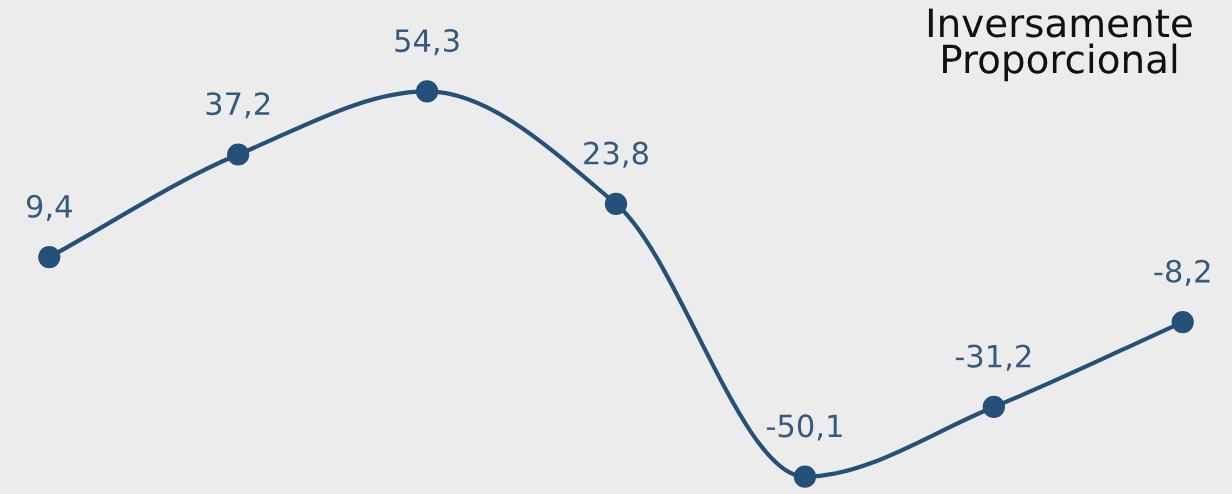  What do you see at coordinates (49, 207) in the screenshot?
I see `data-label: 9,4` at bounding box center [49, 207].